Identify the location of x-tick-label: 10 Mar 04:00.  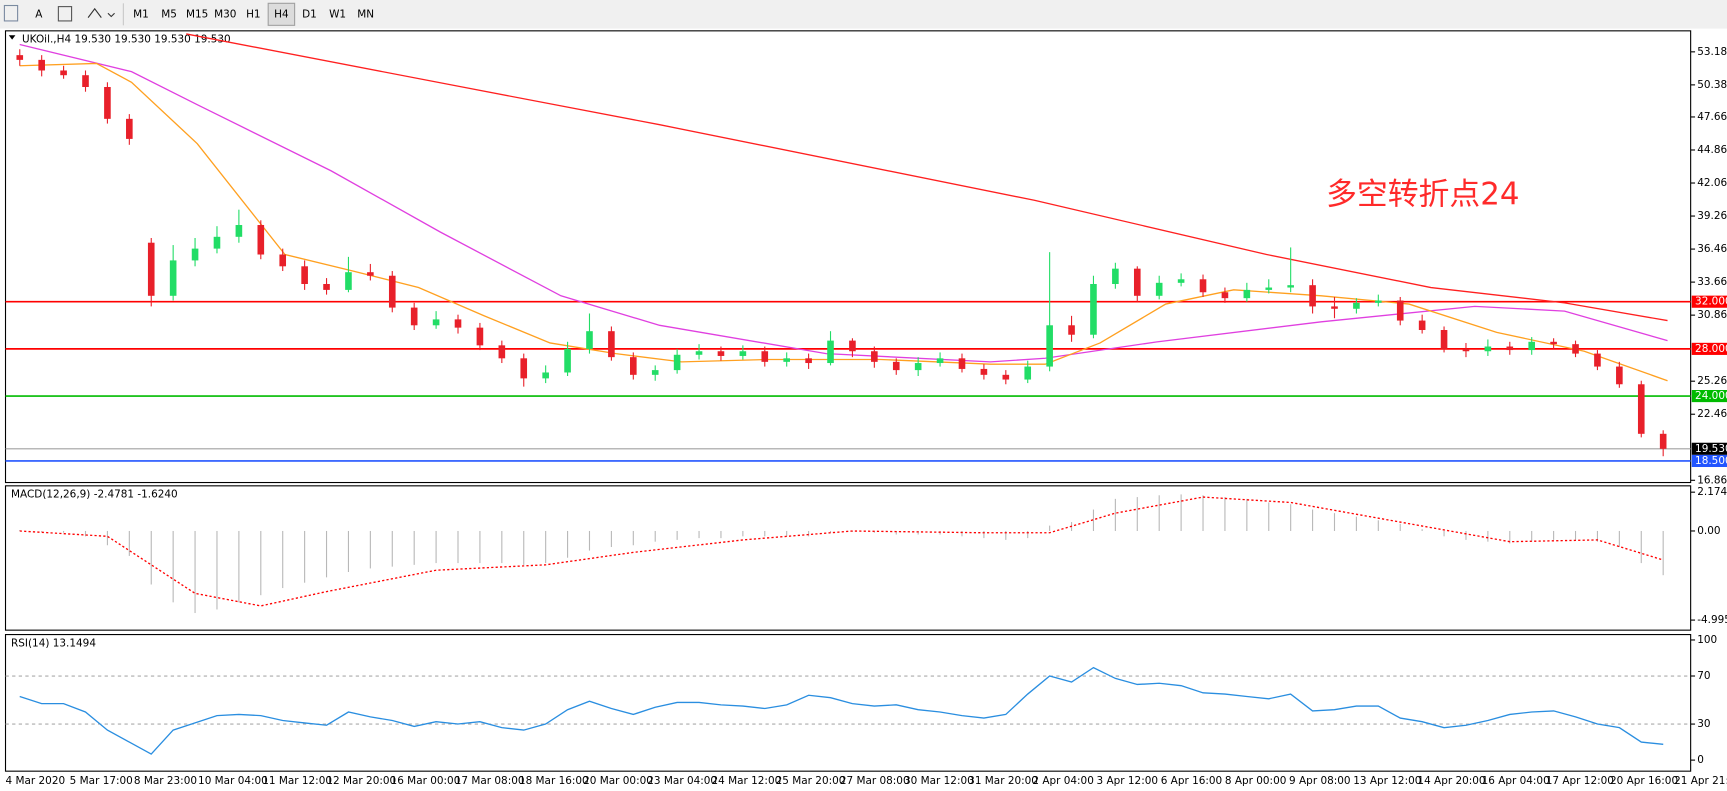
(233, 781).